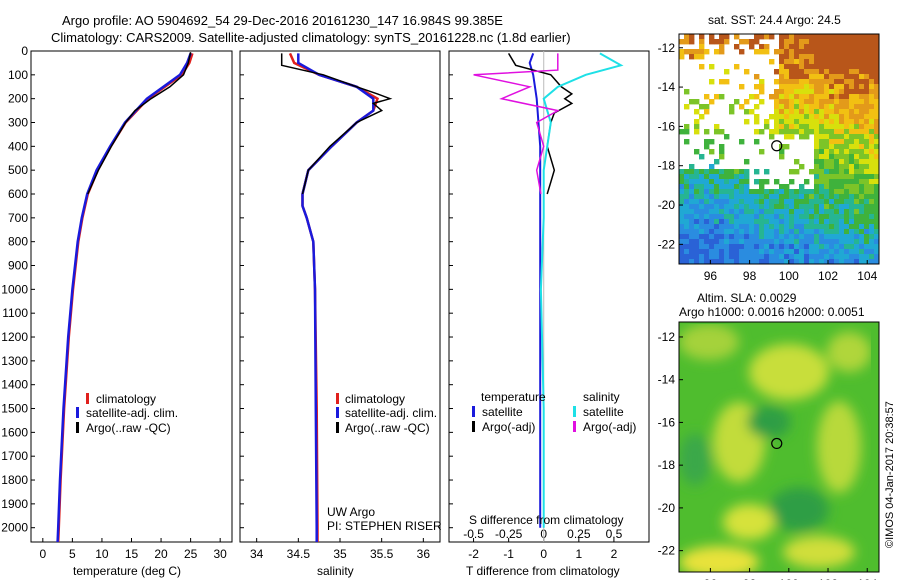  Describe the element at coordinates (473, 554) in the screenshot. I see `x-tick-label: -2` at that location.